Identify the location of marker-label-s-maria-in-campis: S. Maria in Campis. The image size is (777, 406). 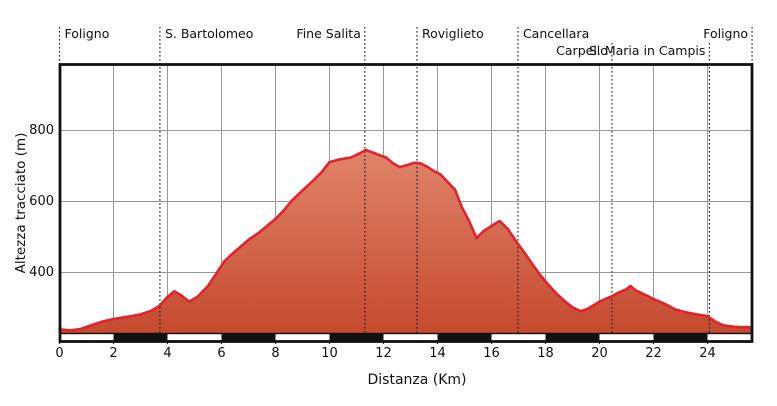
(647, 50).